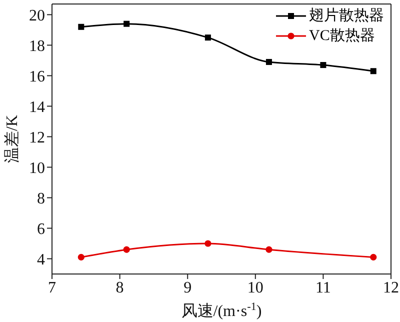 The height and width of the screenshot is (322, 400). Describe the element at coordinates (391, 287) in the screenshot. I see `x-tick-label: 12` at that location.